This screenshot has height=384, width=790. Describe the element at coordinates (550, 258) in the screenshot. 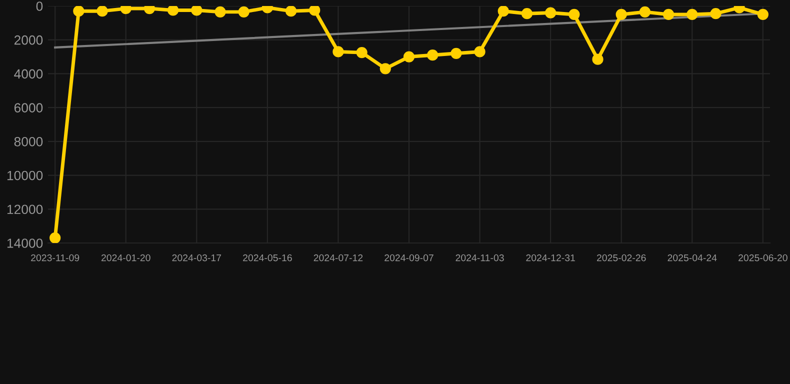

I see `x-tick-label: 2024-12-31` at that location.